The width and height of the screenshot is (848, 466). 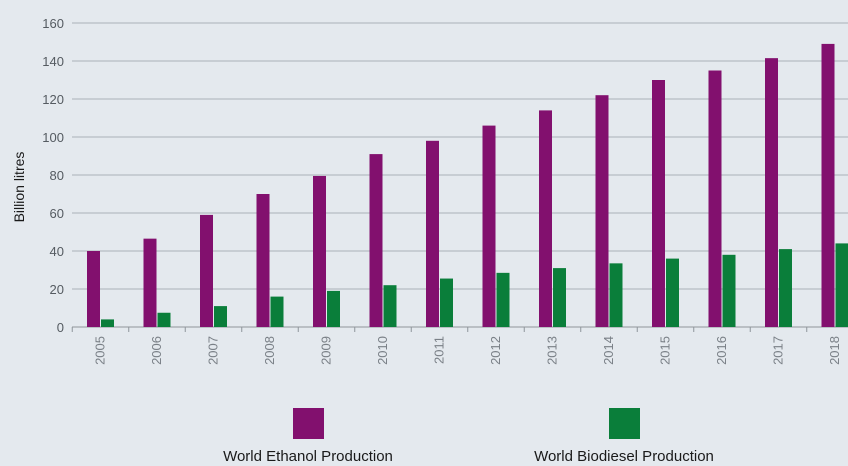 What do you see at coordinates (721, 350) in the screenshot?
I see `x-tick-label: 2016` at bounding box center [721, 350].